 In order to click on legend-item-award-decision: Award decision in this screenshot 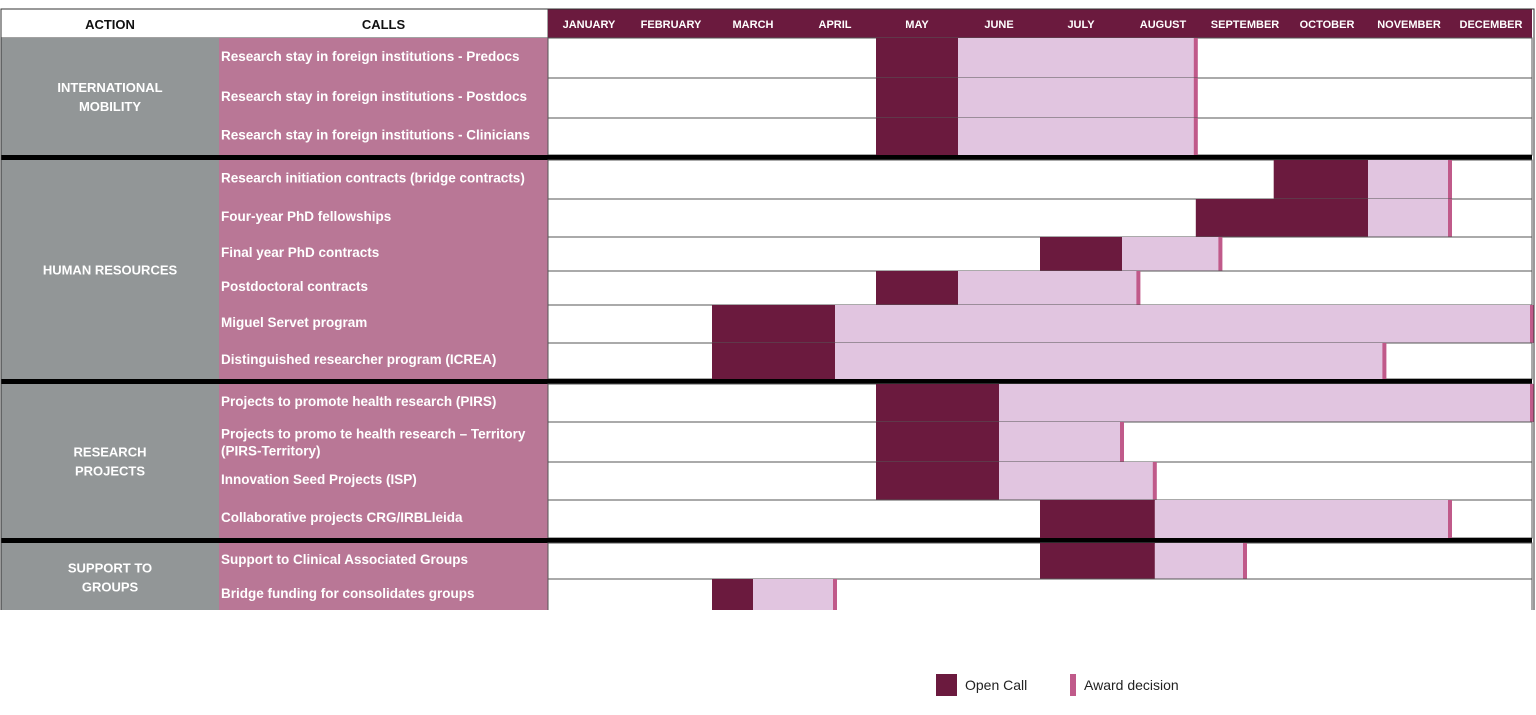, I will do `click(1124, 685)`.